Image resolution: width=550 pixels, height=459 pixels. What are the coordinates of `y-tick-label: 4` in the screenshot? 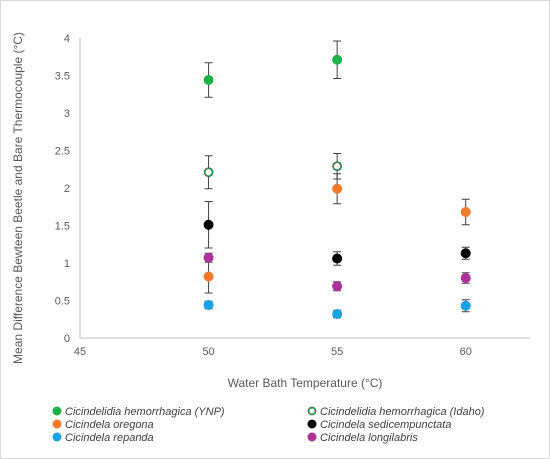 It's located at (67, 39).